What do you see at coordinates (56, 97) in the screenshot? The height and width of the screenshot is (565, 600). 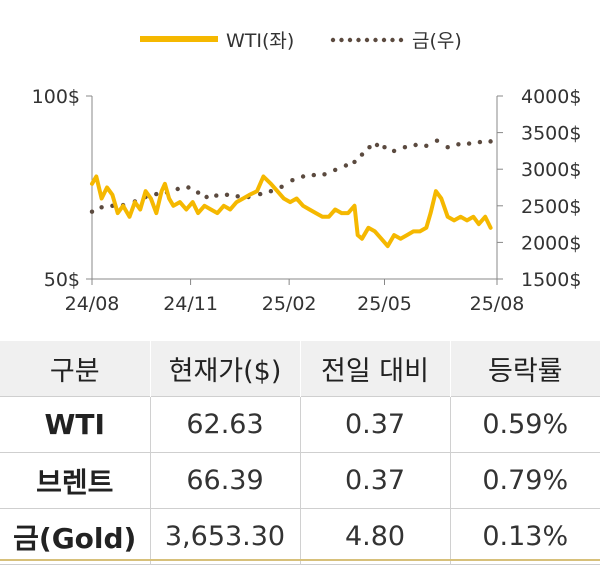 I see `left-tick-label: 100$` at bounding box center [56, 97].